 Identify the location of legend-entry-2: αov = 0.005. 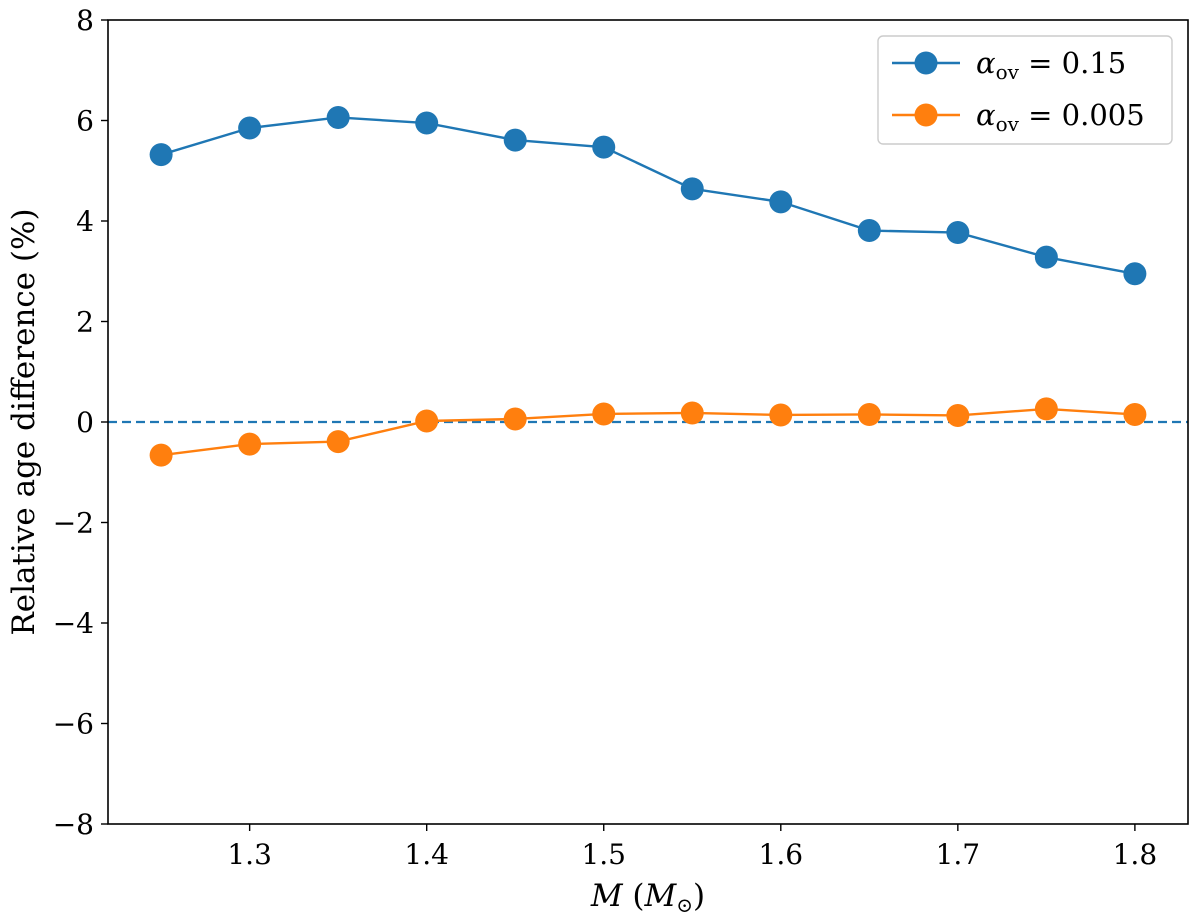
(1018, 117).